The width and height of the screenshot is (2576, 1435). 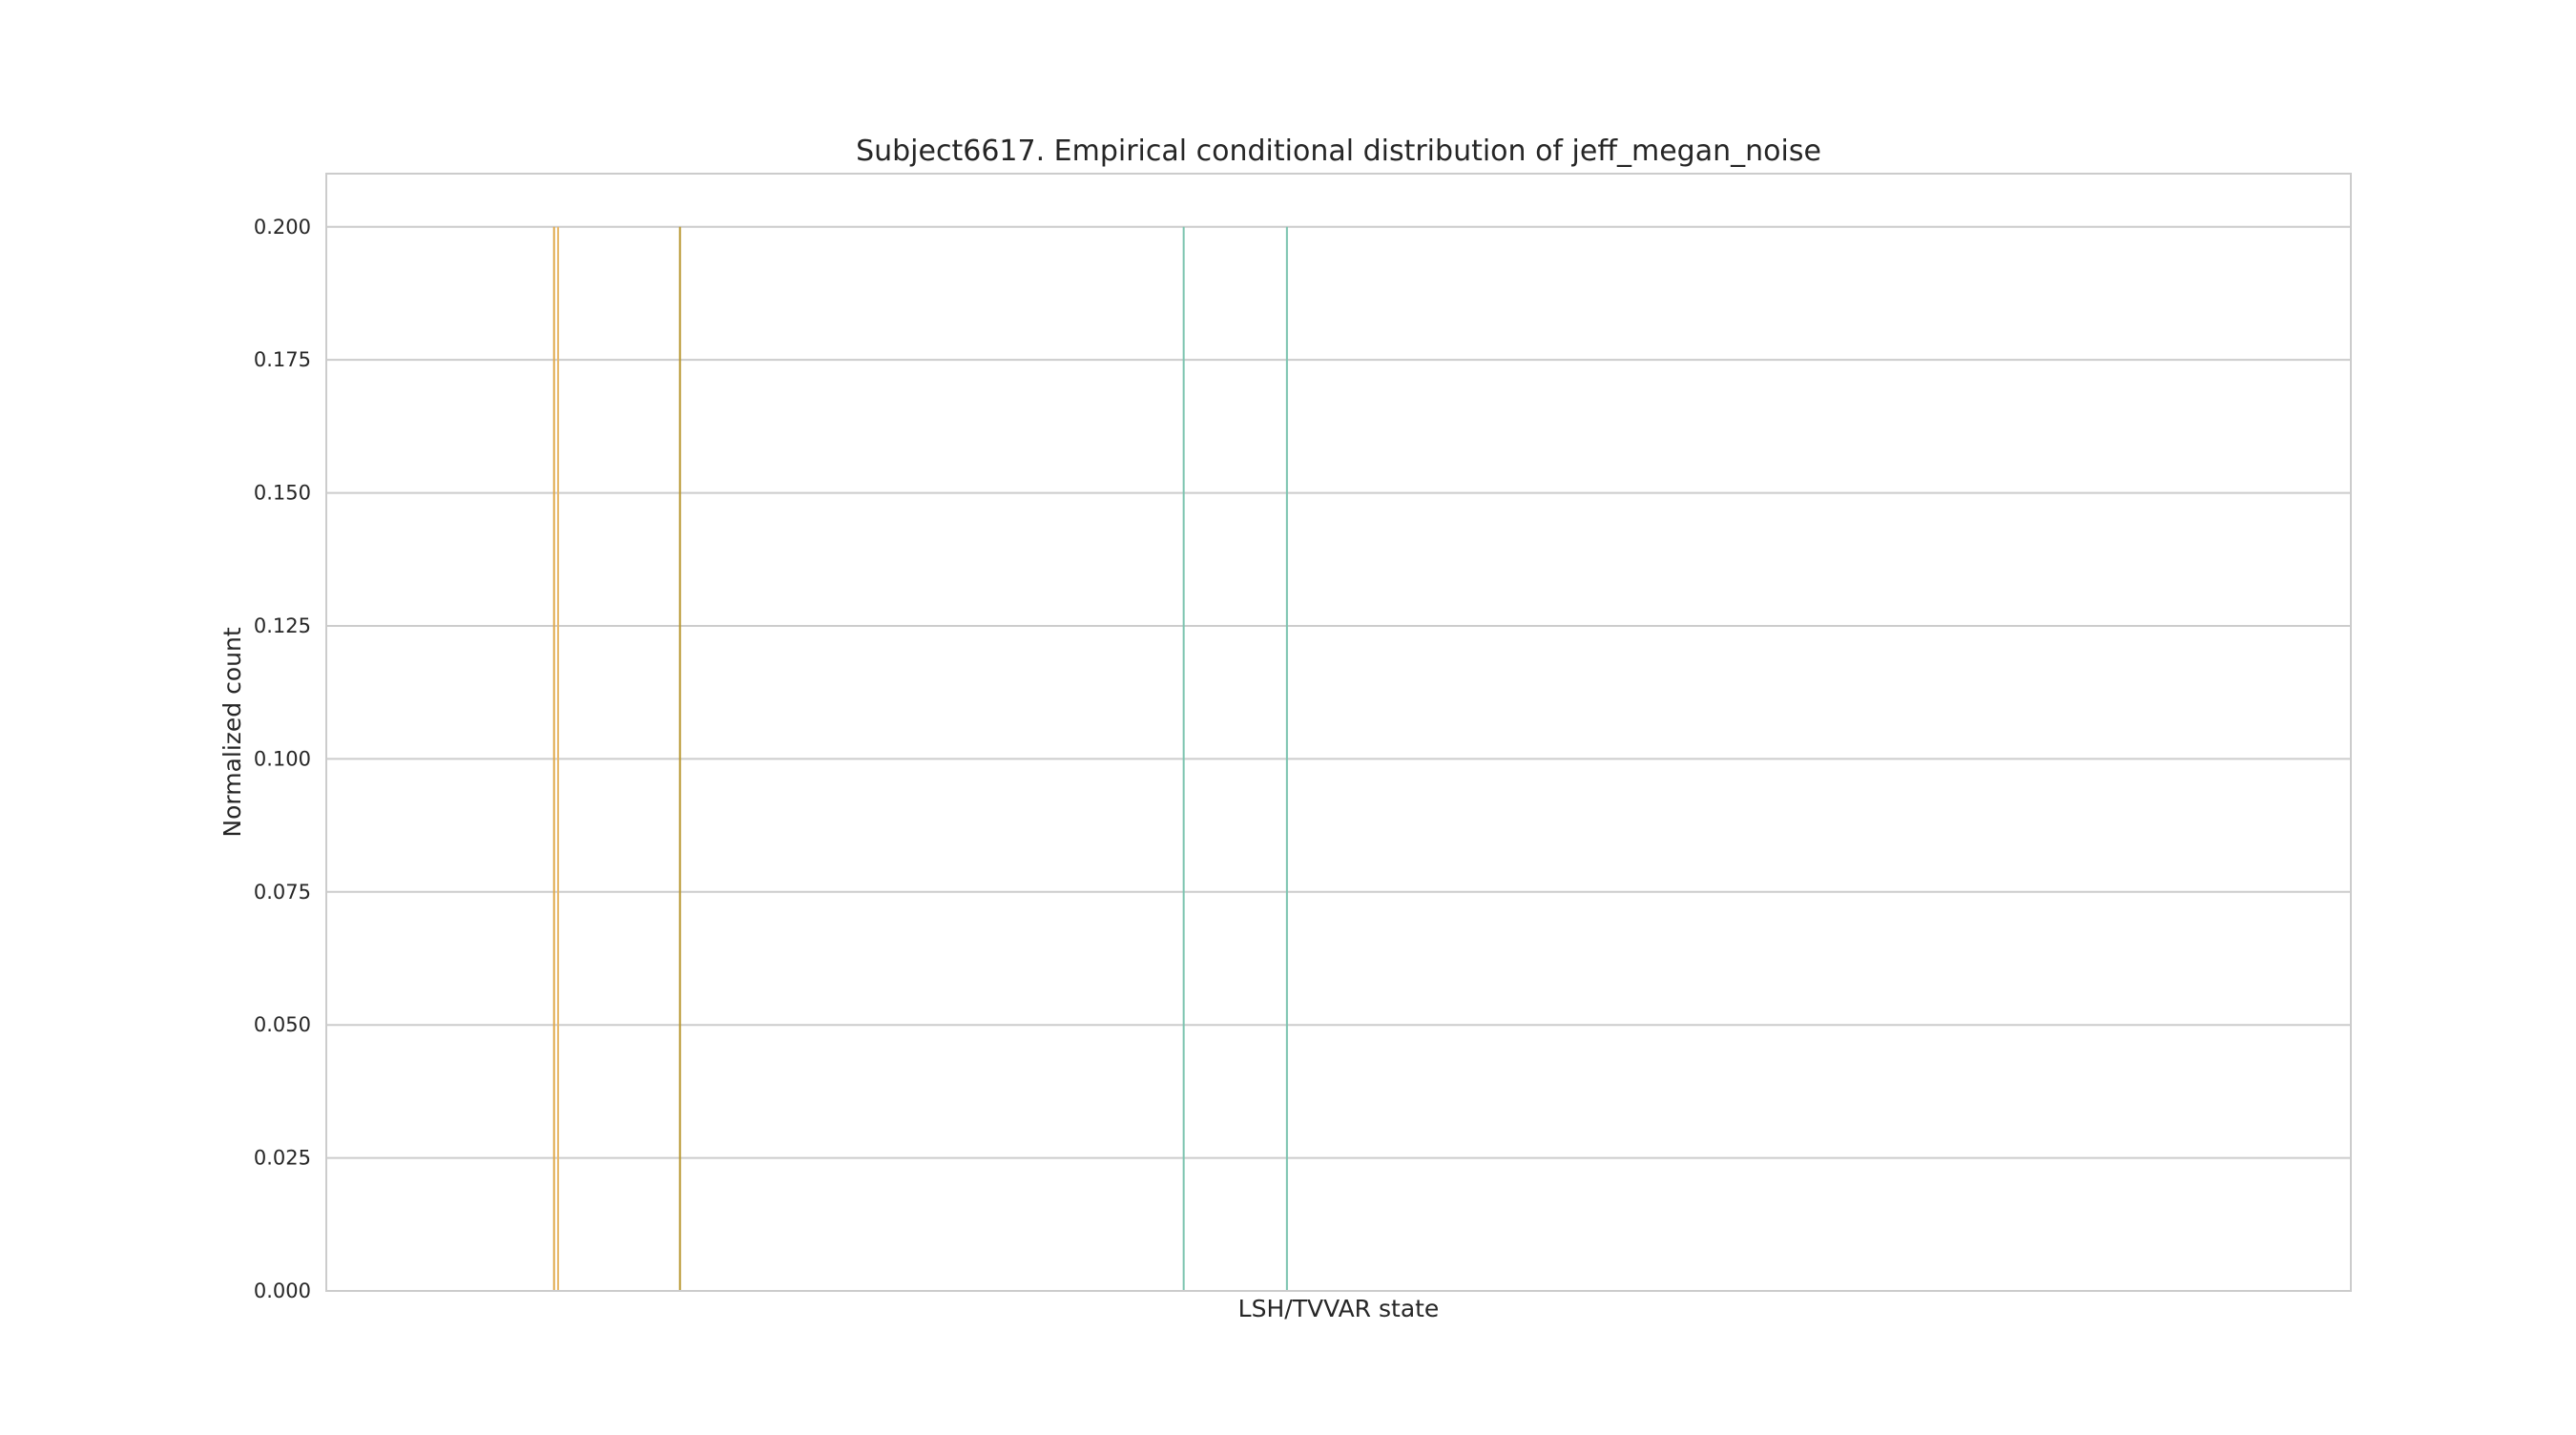 I want to click on y-tick-label: 0.150, so click(x=282, y=493).